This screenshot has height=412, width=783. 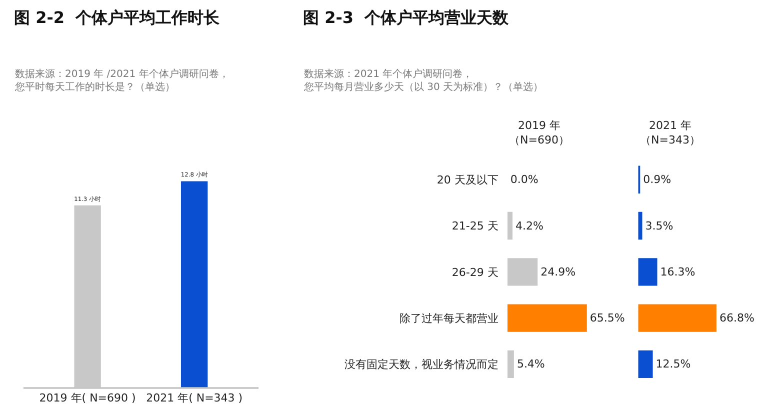 What do you see at coordinates (423, 80) in the screenshot?
I see `text: 数据来源：2021 年个体户调研问卷，您平均每月营业多少天（以 30 天为标准）？（单选）` at bounding box center [423, 80].